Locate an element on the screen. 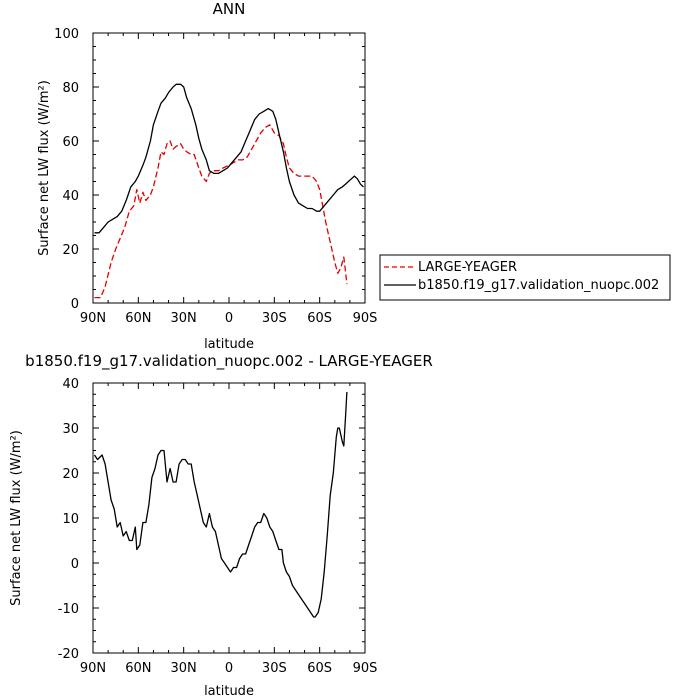 This screenshot has width=700, height=700. bottom-series-line-difference is located at coordinates (220, 504).